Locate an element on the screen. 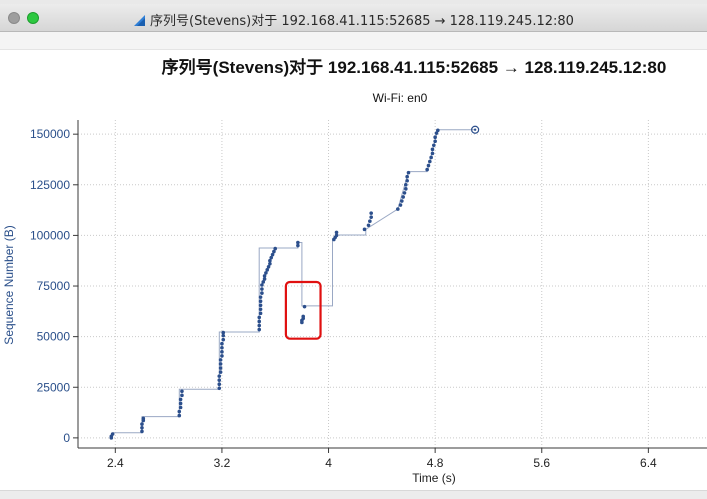  highlight-layer is located at coordinates (303, 310).